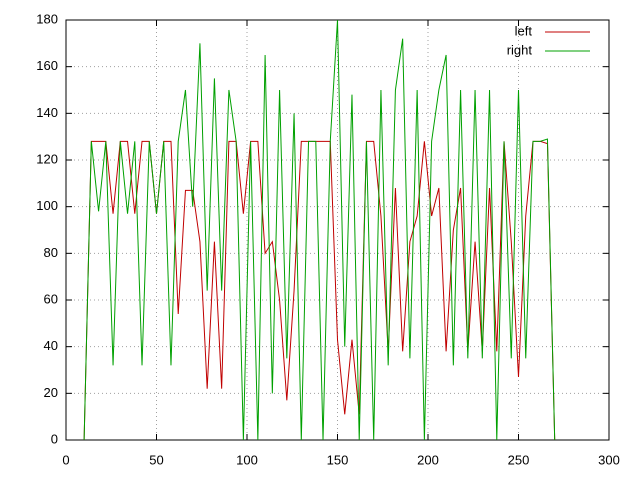 The width and height of the screenshot is (640, 480). What do you see at coordinates (51, 252) in the screenshot?
I see `y-tick-label: 80` at bounding box center [51, 252].